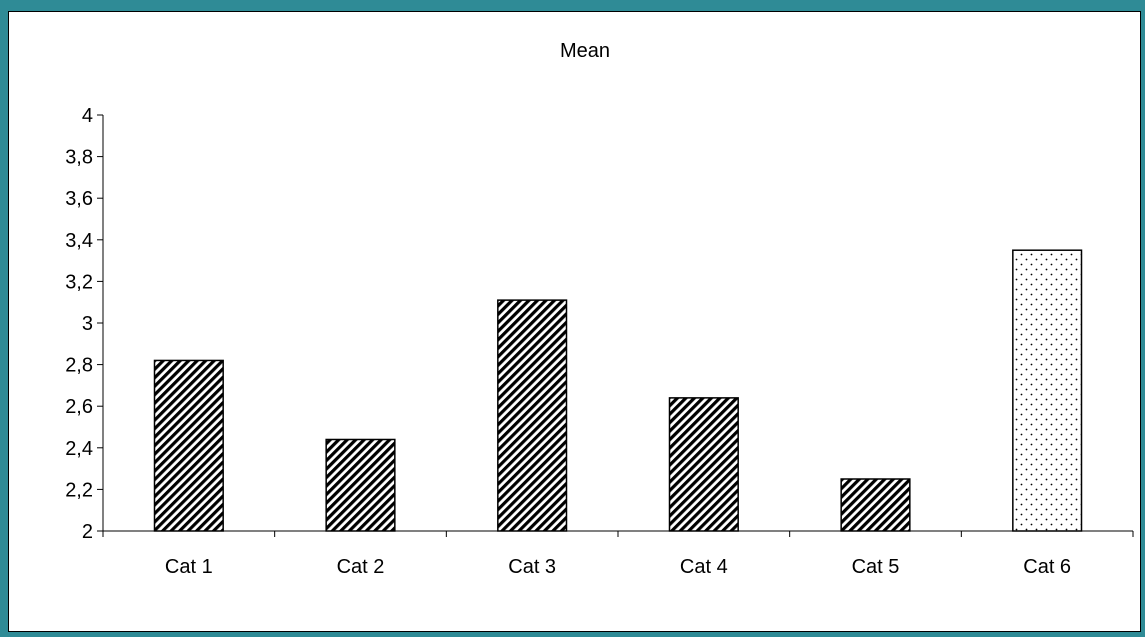 Image resolution: width=1145 pixels, height=637 pixels. I want to click on y-tick-label: 2, so click(87, 532).